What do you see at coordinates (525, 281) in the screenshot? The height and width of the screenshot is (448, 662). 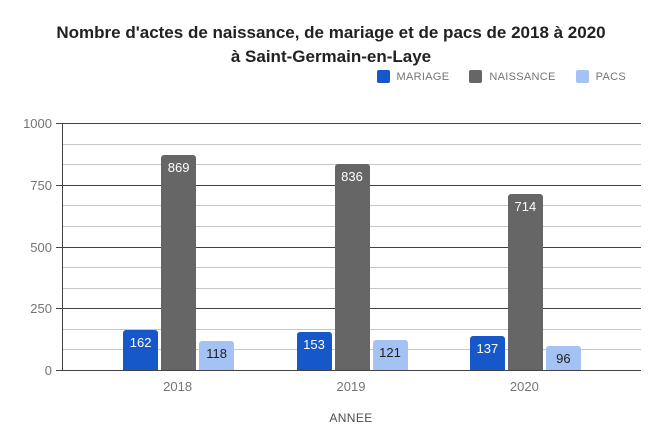 I see `bar-naissance-2020: 714` at bounding box center [525, 281].